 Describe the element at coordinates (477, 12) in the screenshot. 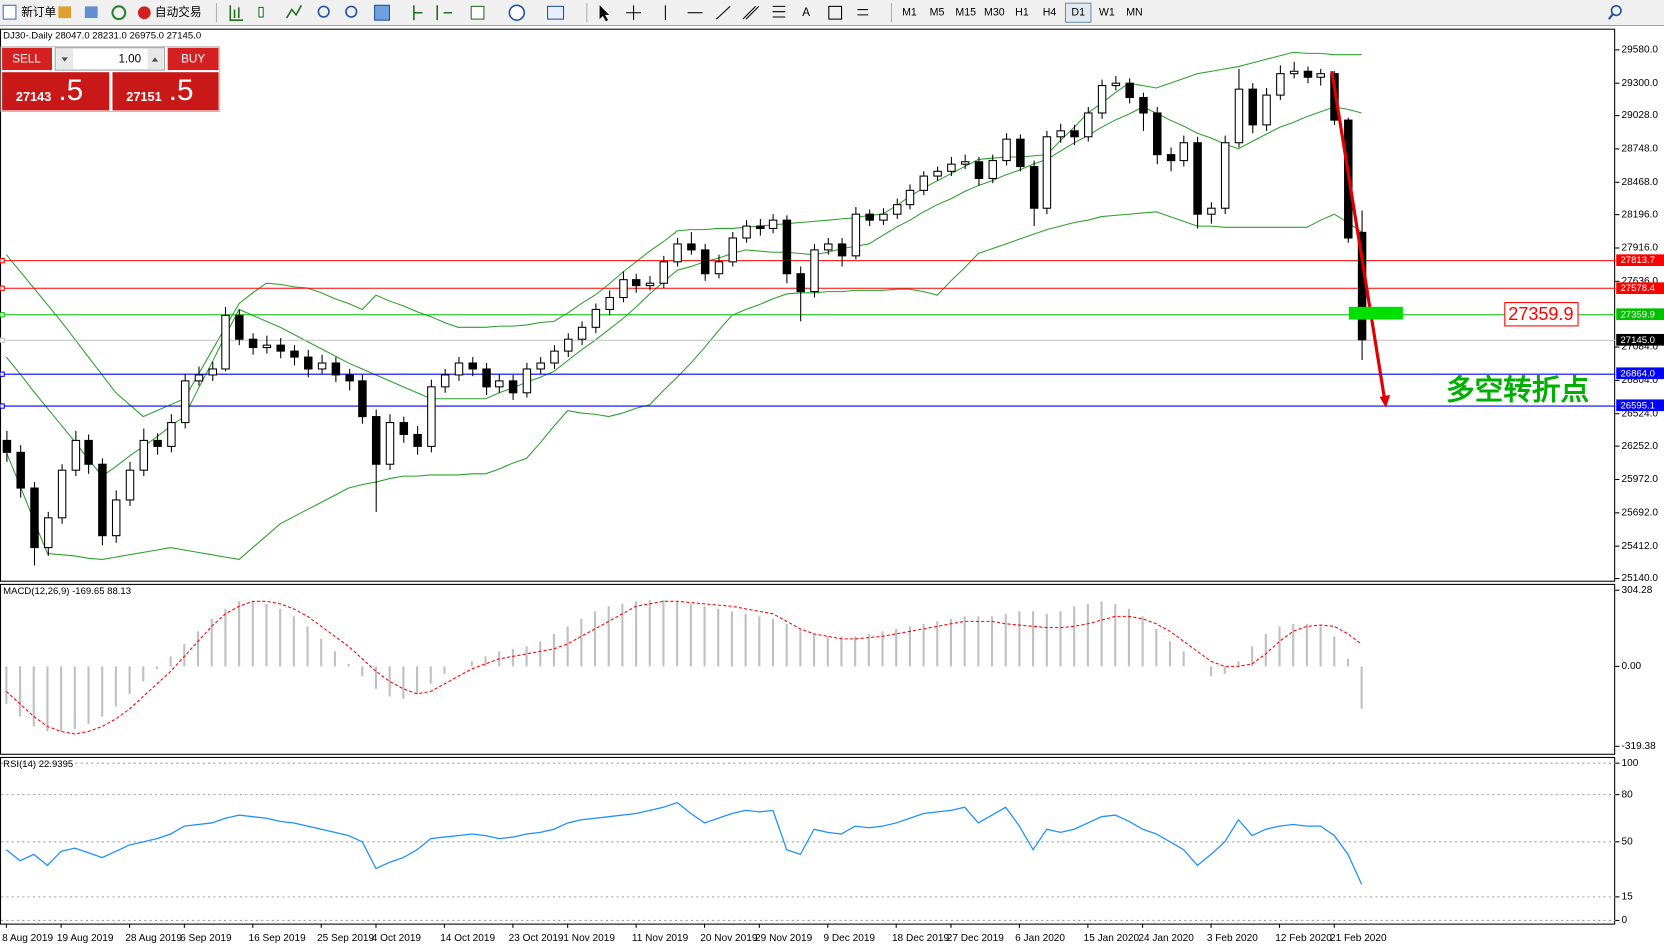

I see `indicator-icon` at that location.